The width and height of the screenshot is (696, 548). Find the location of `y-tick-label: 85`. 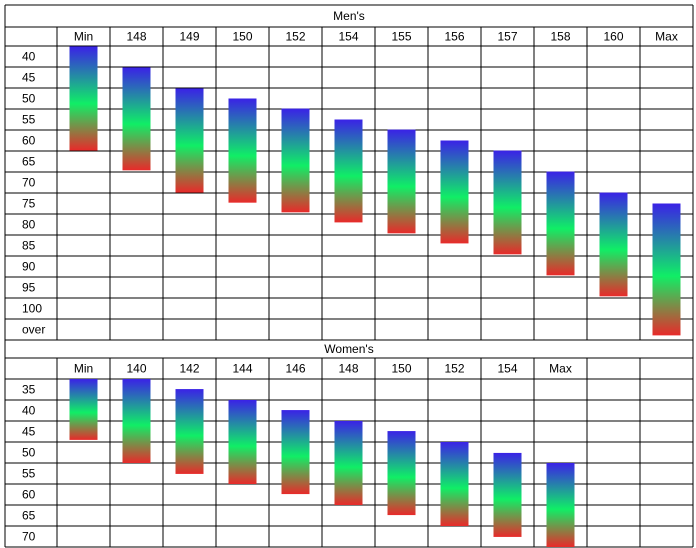

y-tick-label: 85 is located at coordinates (29, 246).